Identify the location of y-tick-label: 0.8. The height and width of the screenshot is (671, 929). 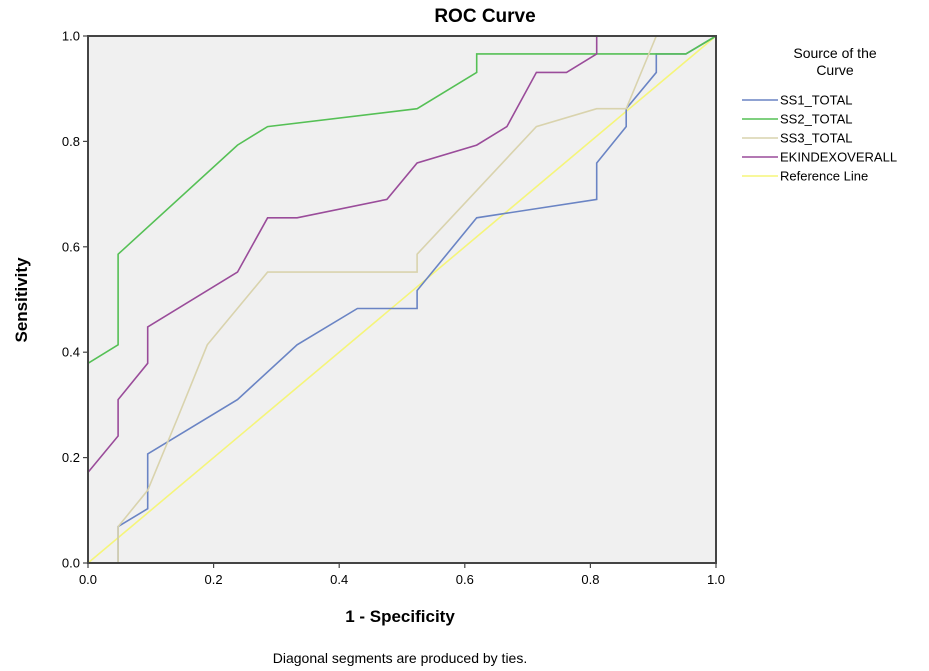
(71, 141).